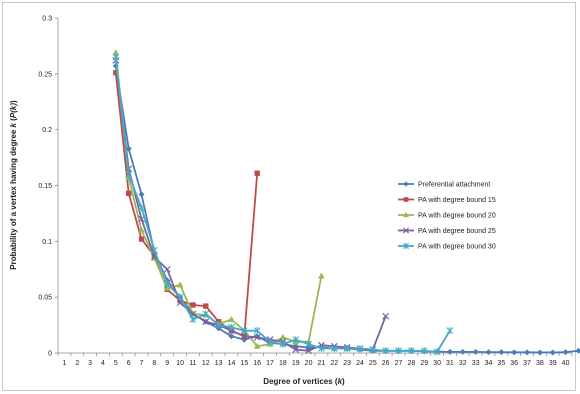 This screenshot has width=580, height=394. Describe the element at coordinates (154, 363) in the screenshot. I see `x-tick-label: 8` at that location.